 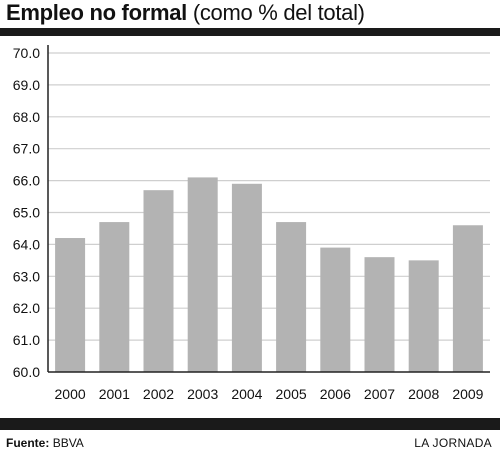 I want to click on y-tick-label: 65.0, so click(x=26, y=213).